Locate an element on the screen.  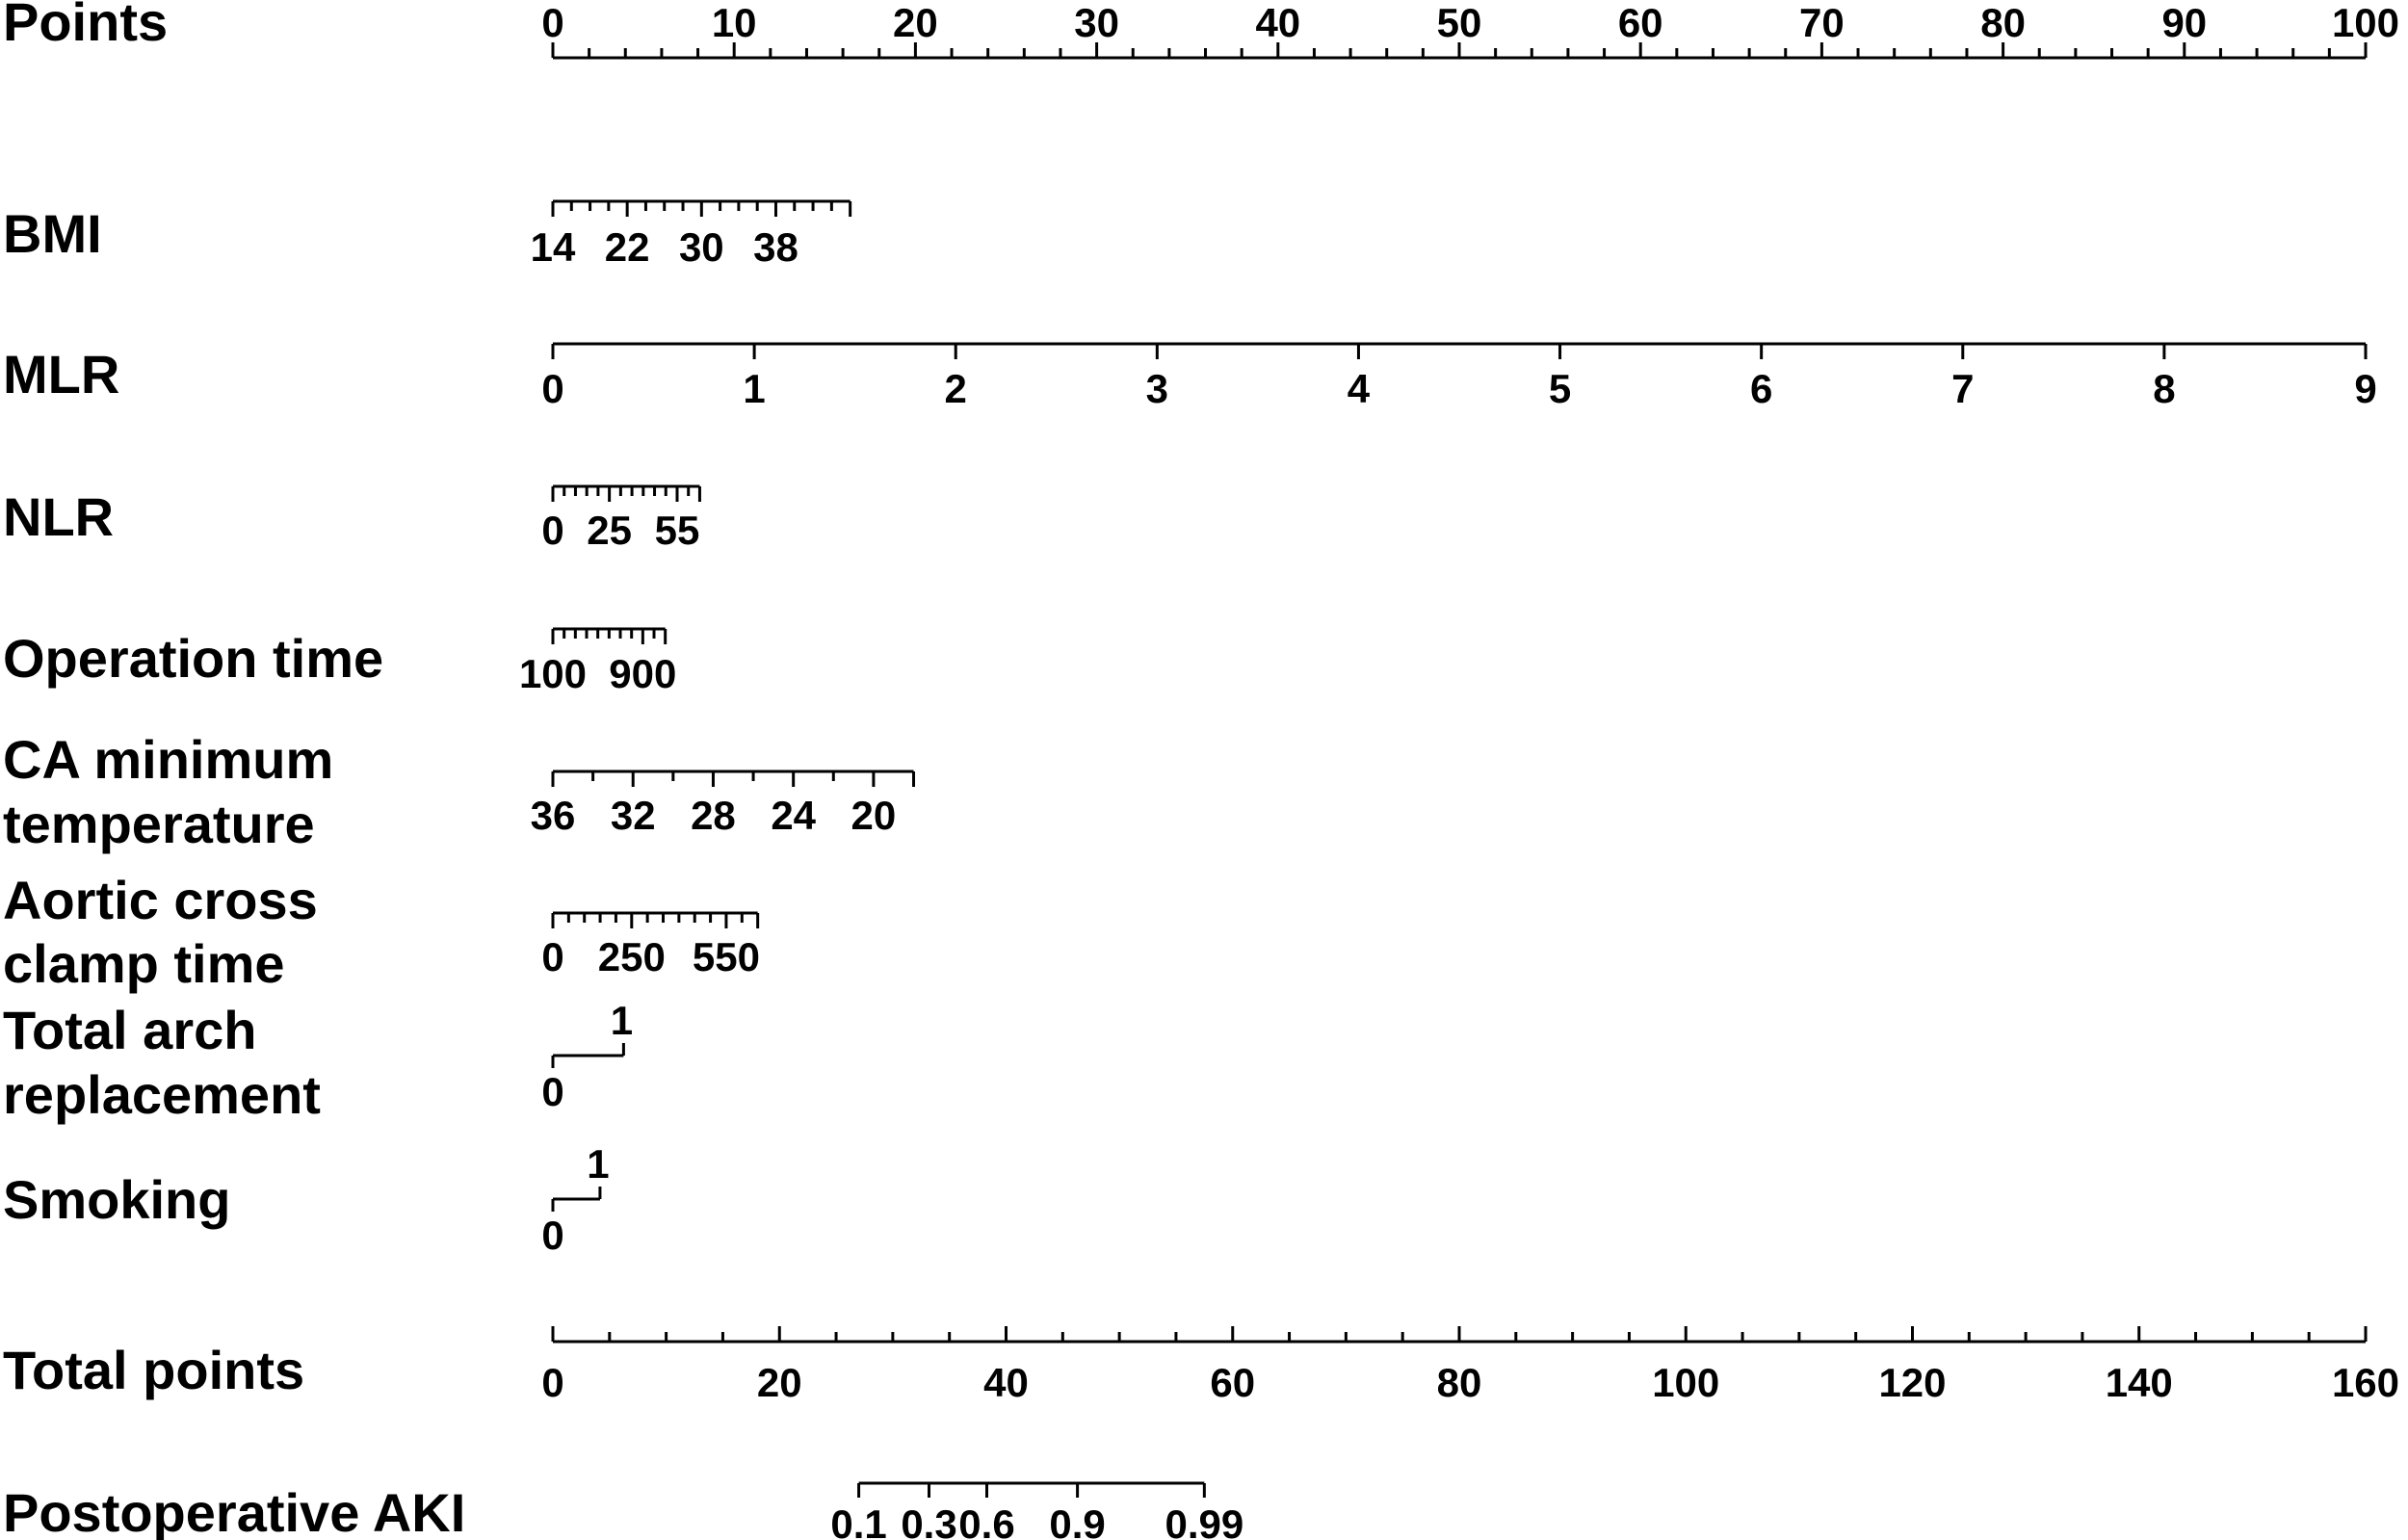
tick-label-ca-minimum-temperature: 20 is located at coordinates (874, 815).